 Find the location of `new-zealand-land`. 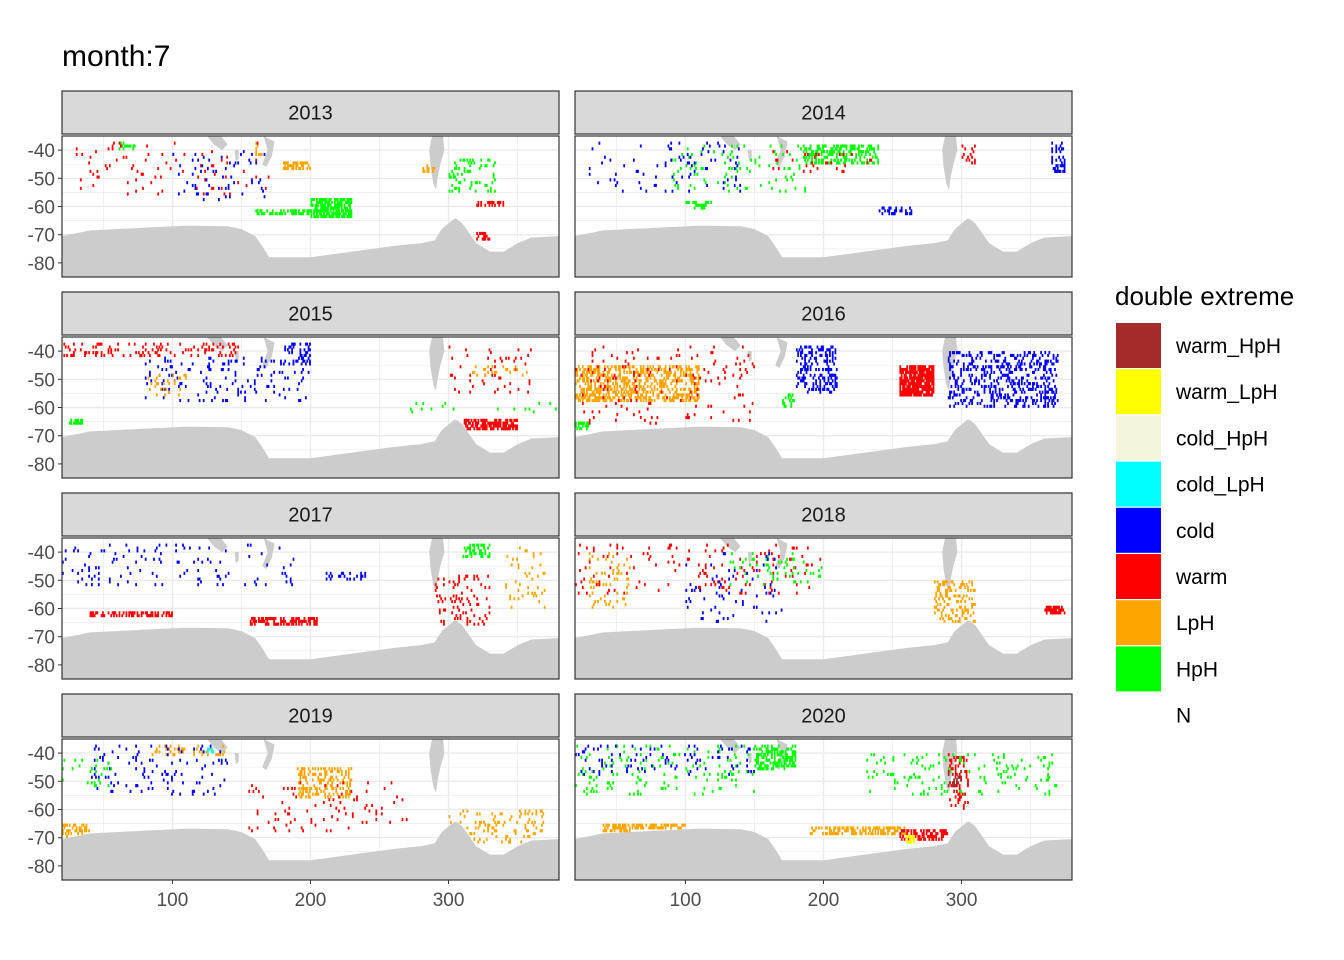

new-zealand-land is located at coordinates (268, 754).